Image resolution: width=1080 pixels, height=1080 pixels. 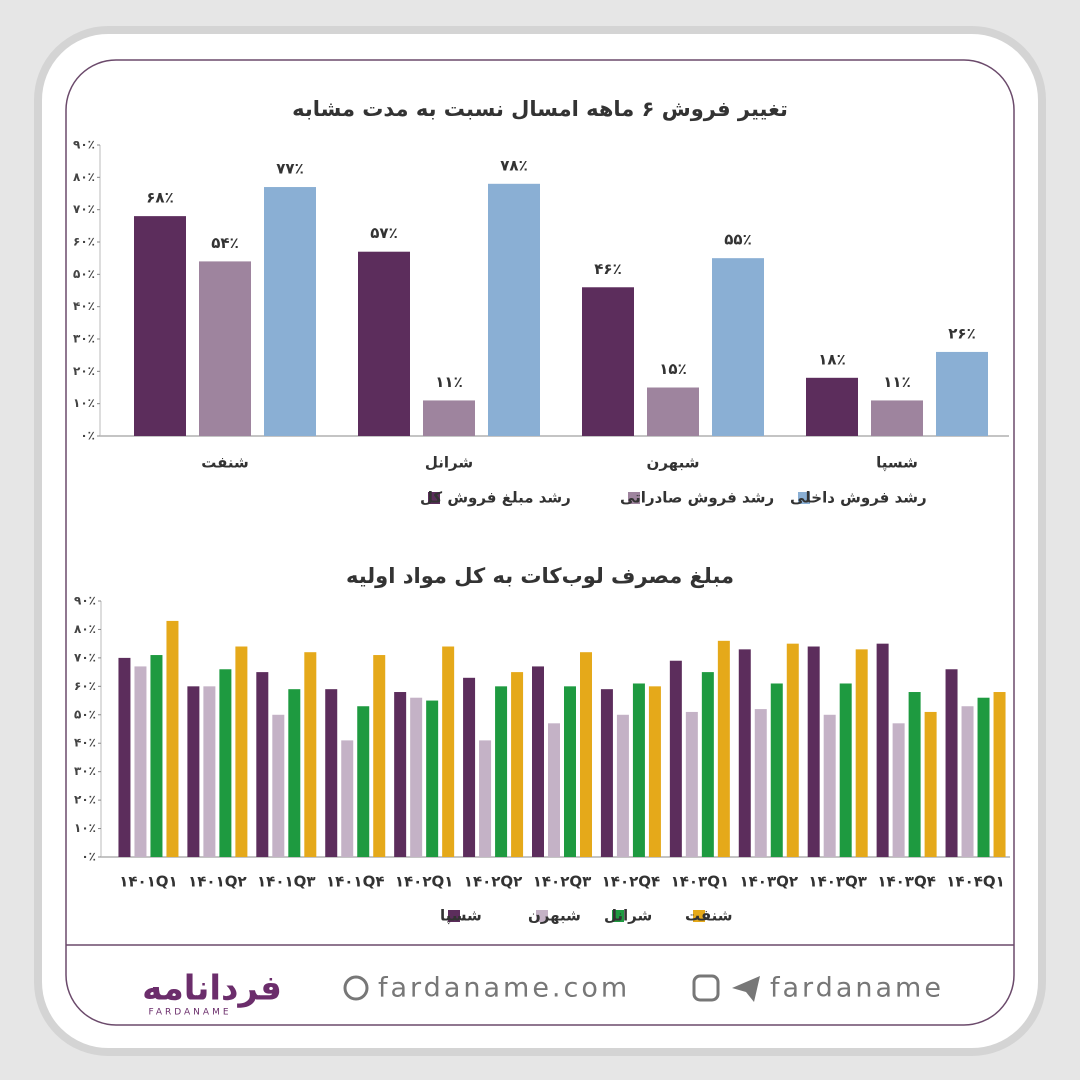 I want to click on x-tick-label: ۱۴۰۳Q۲, so click(x=769, y=882).